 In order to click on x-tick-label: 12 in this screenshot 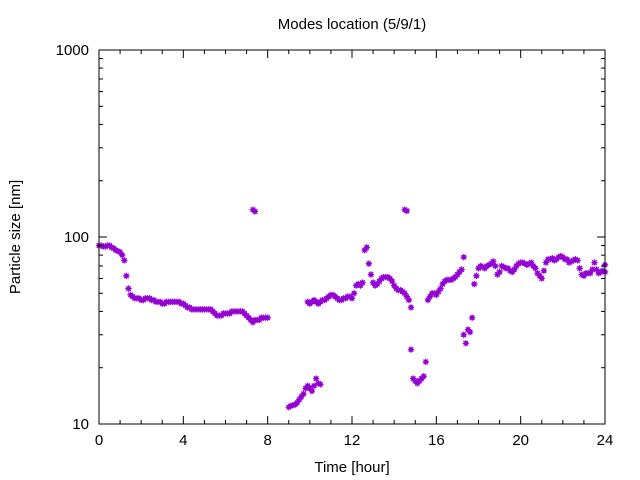, I will do `click(352, 440)`.